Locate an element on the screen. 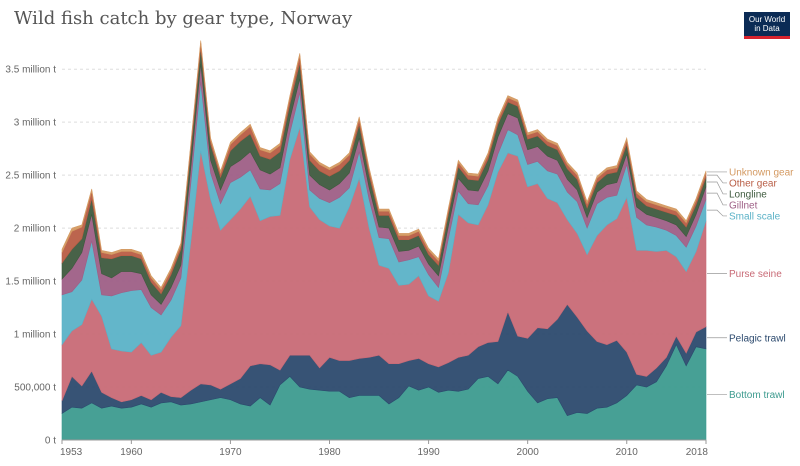 This screenshot has width=800, height=466. x-tick-label: 1980 is located at coordinates (329, 452).